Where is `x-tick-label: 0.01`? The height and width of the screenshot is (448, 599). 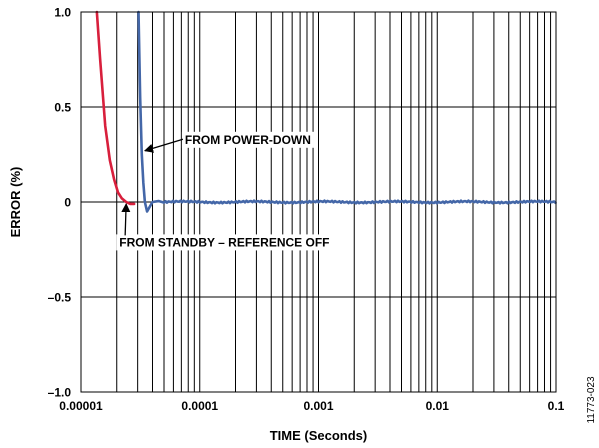
x-tick-label: 0.01 is located at coordinates (438, 406).